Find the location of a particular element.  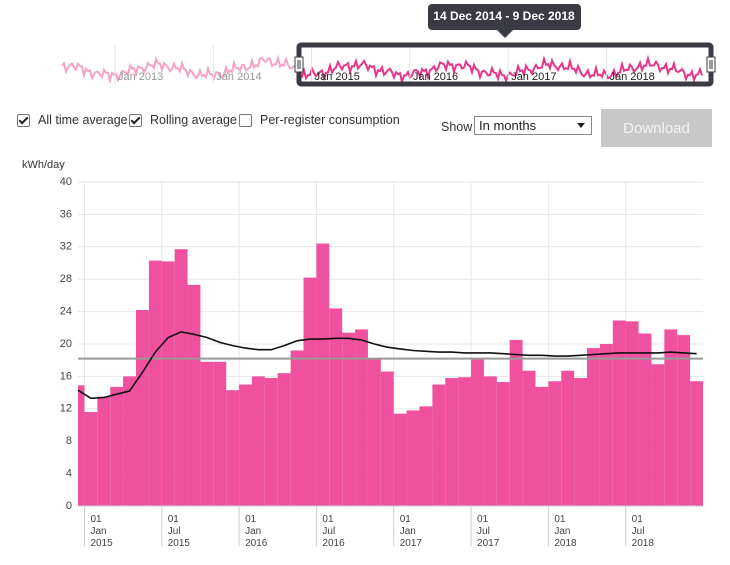

range-tooltip-arrow is located at coordinates (505, 34).